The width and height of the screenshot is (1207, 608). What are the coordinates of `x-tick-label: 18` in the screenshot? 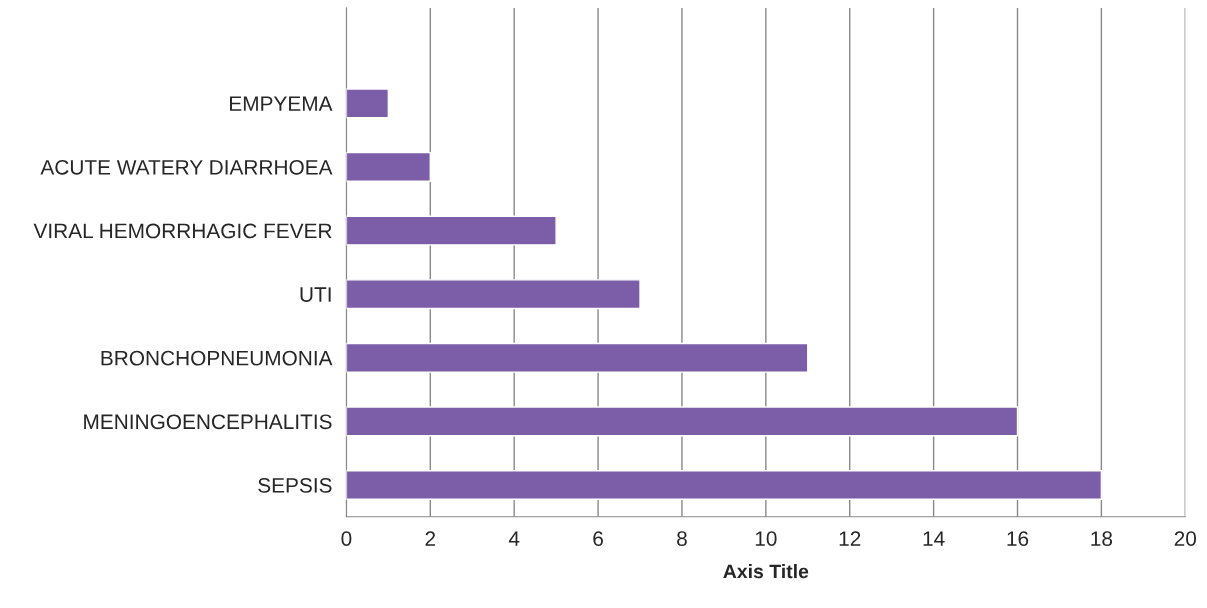 It's located at (1102, 538).